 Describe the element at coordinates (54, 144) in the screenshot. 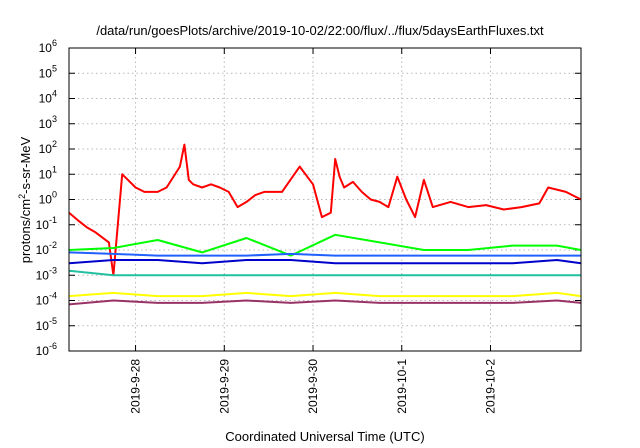

I see `y-tick-exponent: 2` at that location.